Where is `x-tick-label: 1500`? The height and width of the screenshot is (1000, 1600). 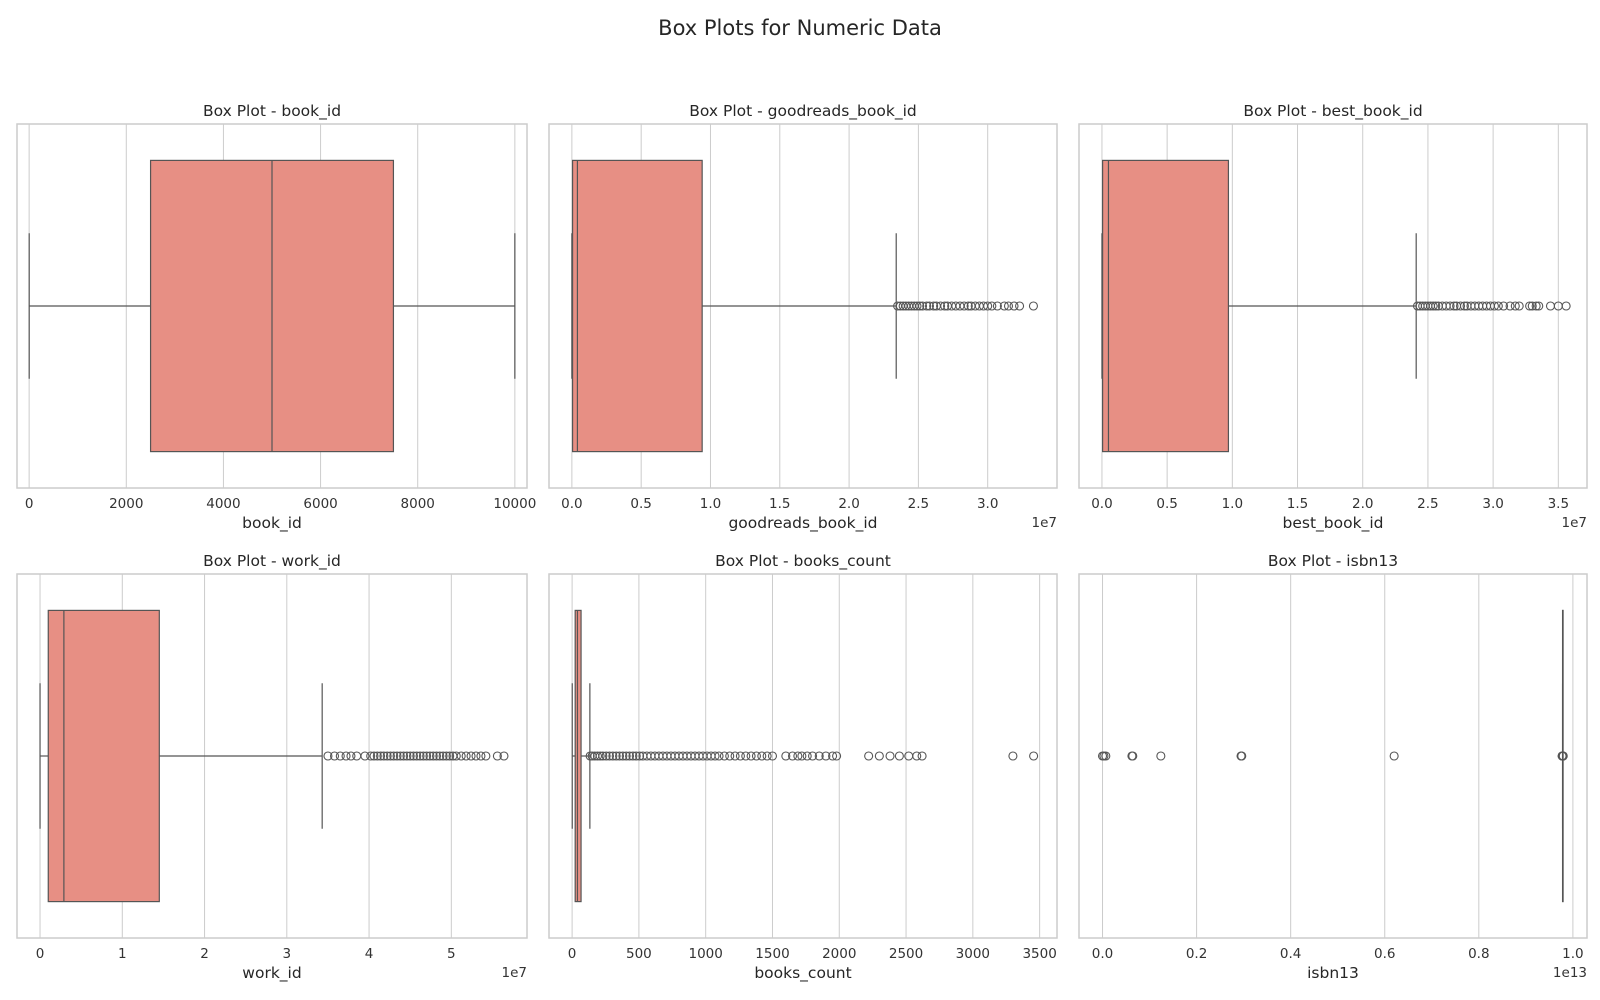 x-tick-label: 1500 is located at coordinates (772, 954).